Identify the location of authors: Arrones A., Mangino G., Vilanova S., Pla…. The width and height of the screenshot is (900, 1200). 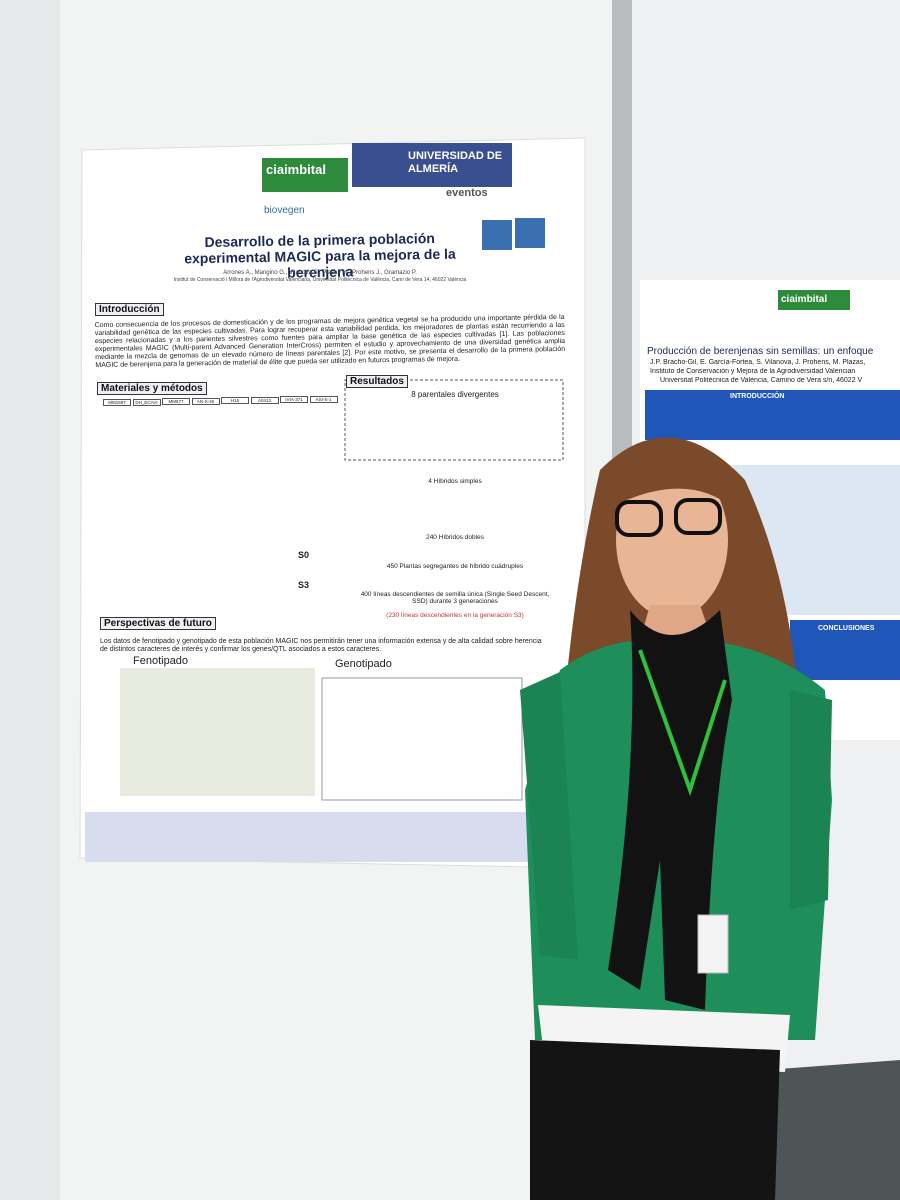
(320, 273).